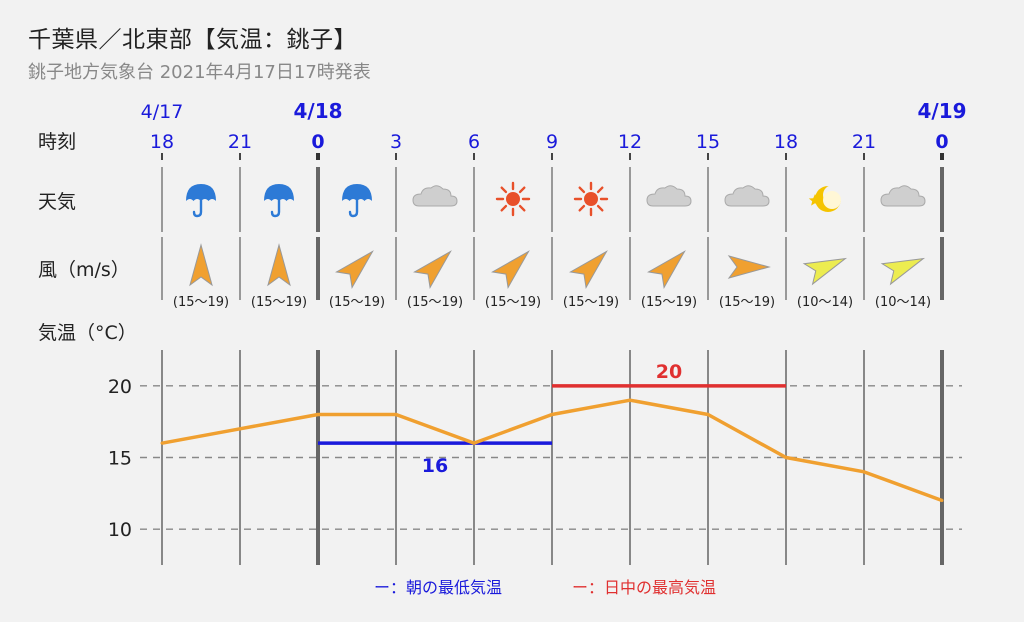  I want to click on moon-star-icon, so click(825, 198).